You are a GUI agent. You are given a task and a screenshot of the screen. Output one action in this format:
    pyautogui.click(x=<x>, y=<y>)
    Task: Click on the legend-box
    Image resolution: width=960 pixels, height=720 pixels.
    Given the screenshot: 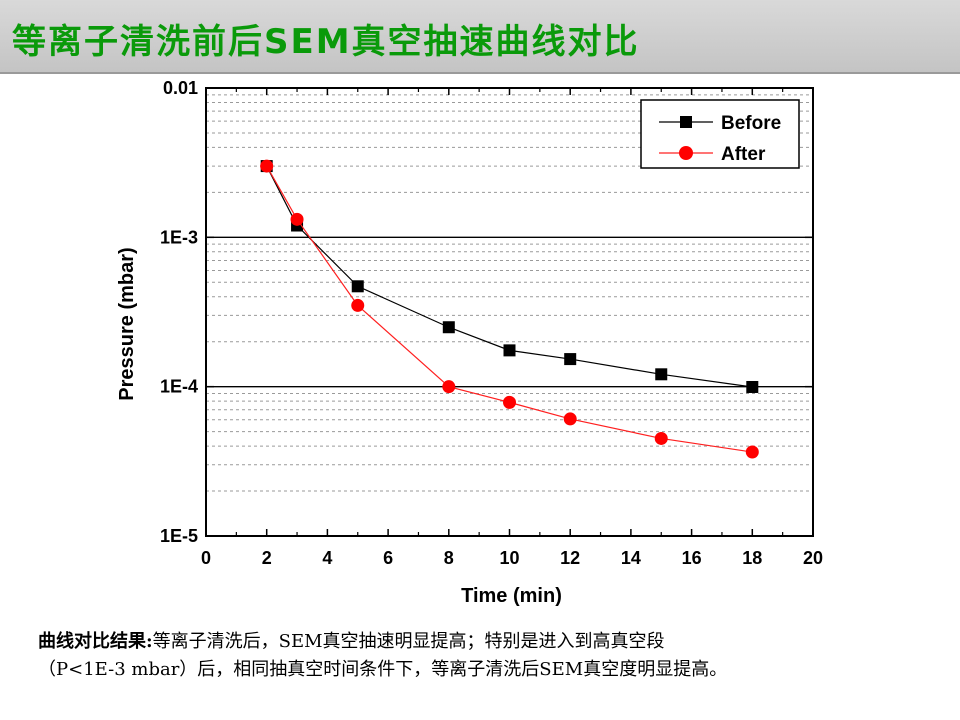 What is the action you would take?
    pyautogui.click(x=720, y=134)
    